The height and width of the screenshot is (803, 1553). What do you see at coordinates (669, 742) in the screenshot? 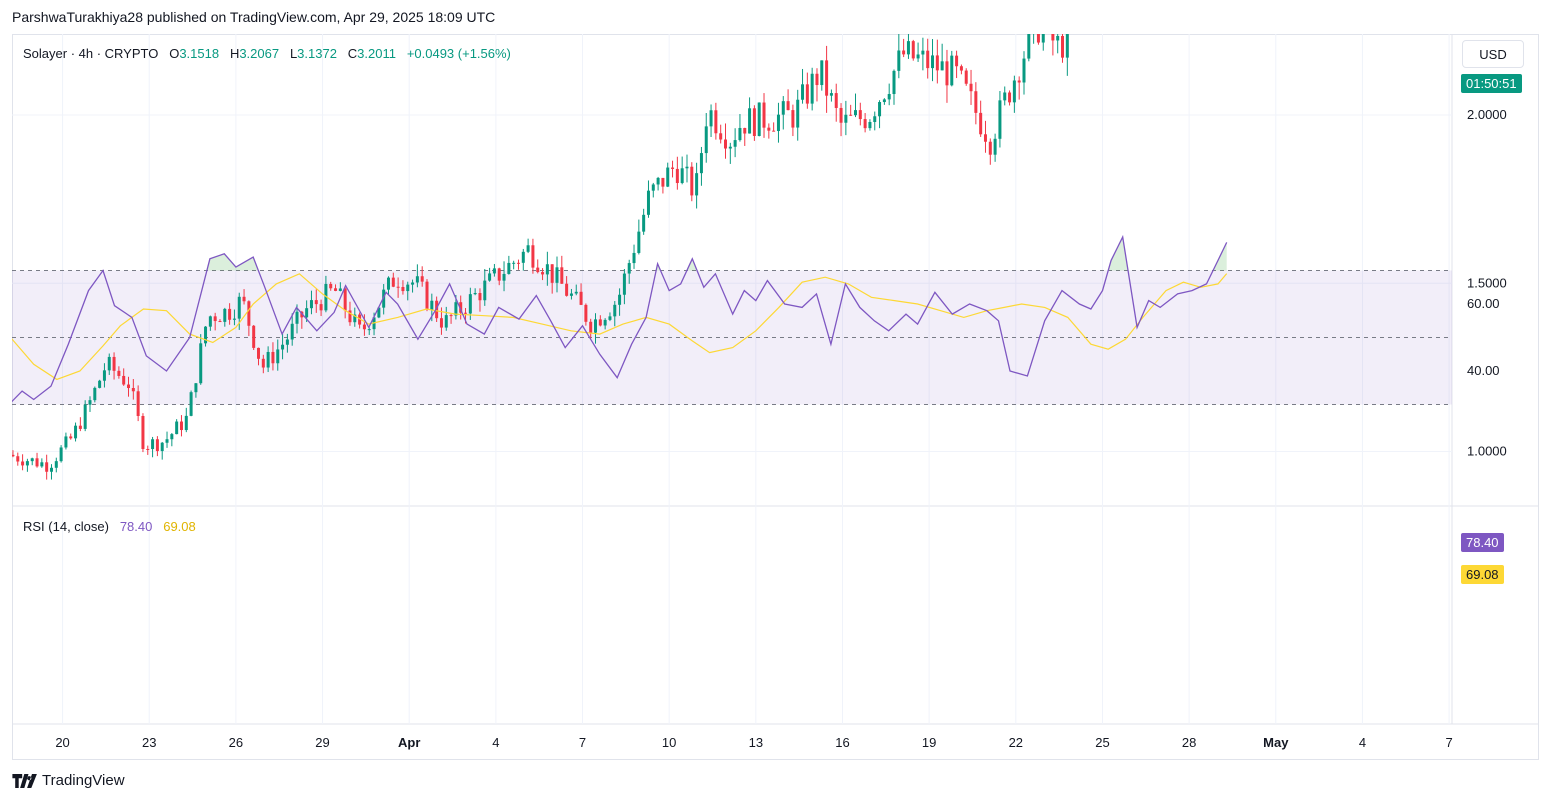
I see `x-tick-label: 10` at bounding box center [669, 742].